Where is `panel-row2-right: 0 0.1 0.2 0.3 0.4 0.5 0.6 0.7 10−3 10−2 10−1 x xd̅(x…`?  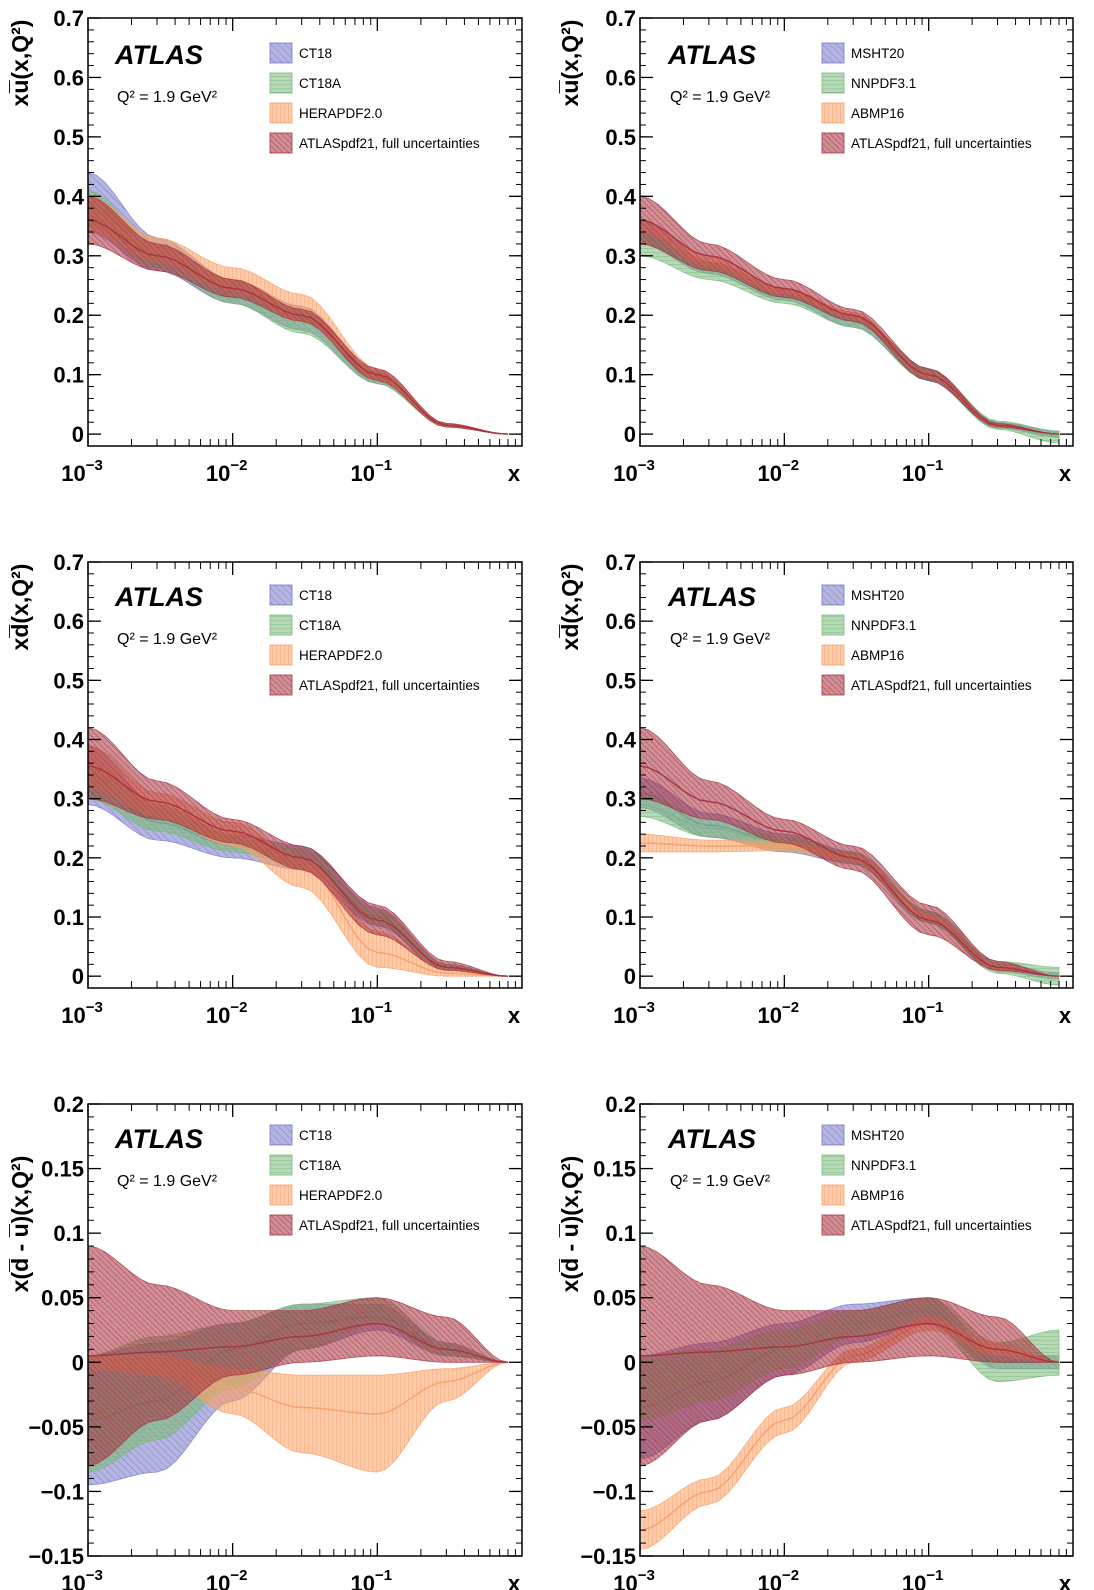 panel-row2-right: 0 0.1 0.2 0.3 0.4 0.5 0.6 0.7 10−3 10−2 10−1 x xd̅(x… is located at coordinates (815, 789).